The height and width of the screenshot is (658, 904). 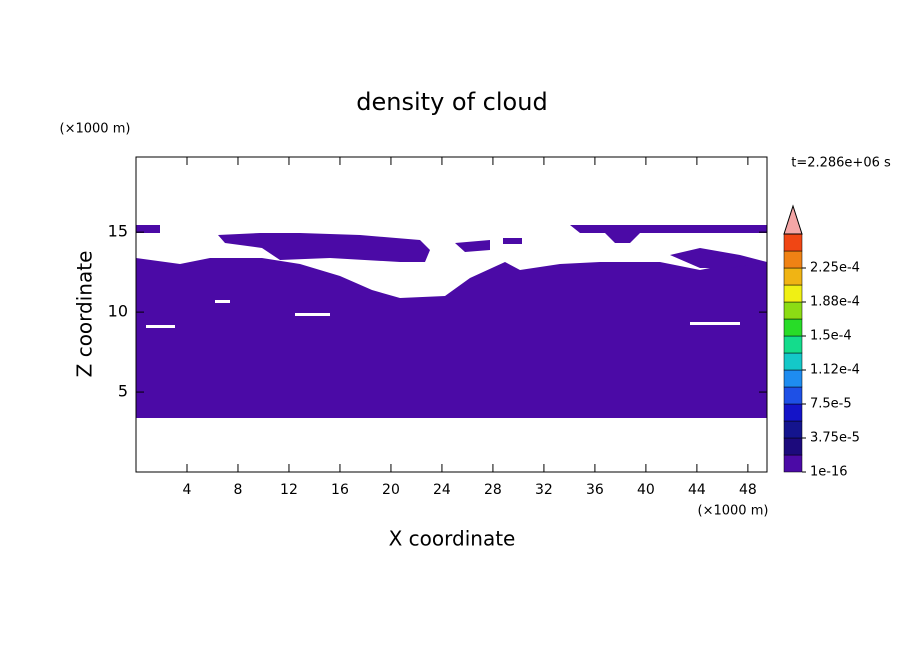 What do you see at coordinates (391, 490) in the screenshot?
I see `x-tick-label: 20` at bounding box center [391, 490].